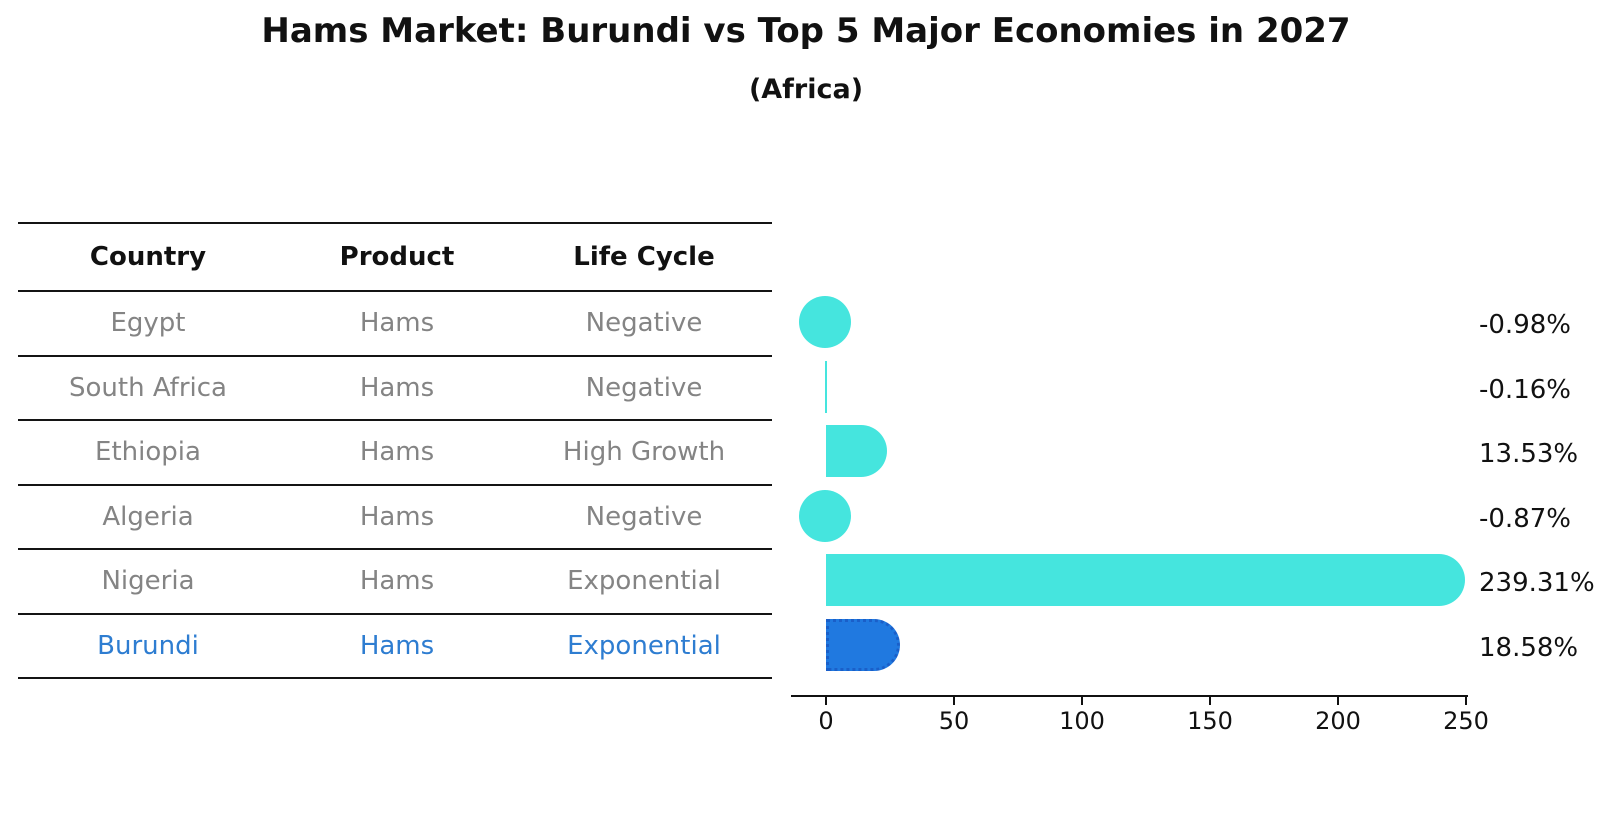 The width and height of the screenshot is (1621, 823). Describe the element at coordinates (148, 323) in the screenshot. I see `table-cell: Egypt` at that location.